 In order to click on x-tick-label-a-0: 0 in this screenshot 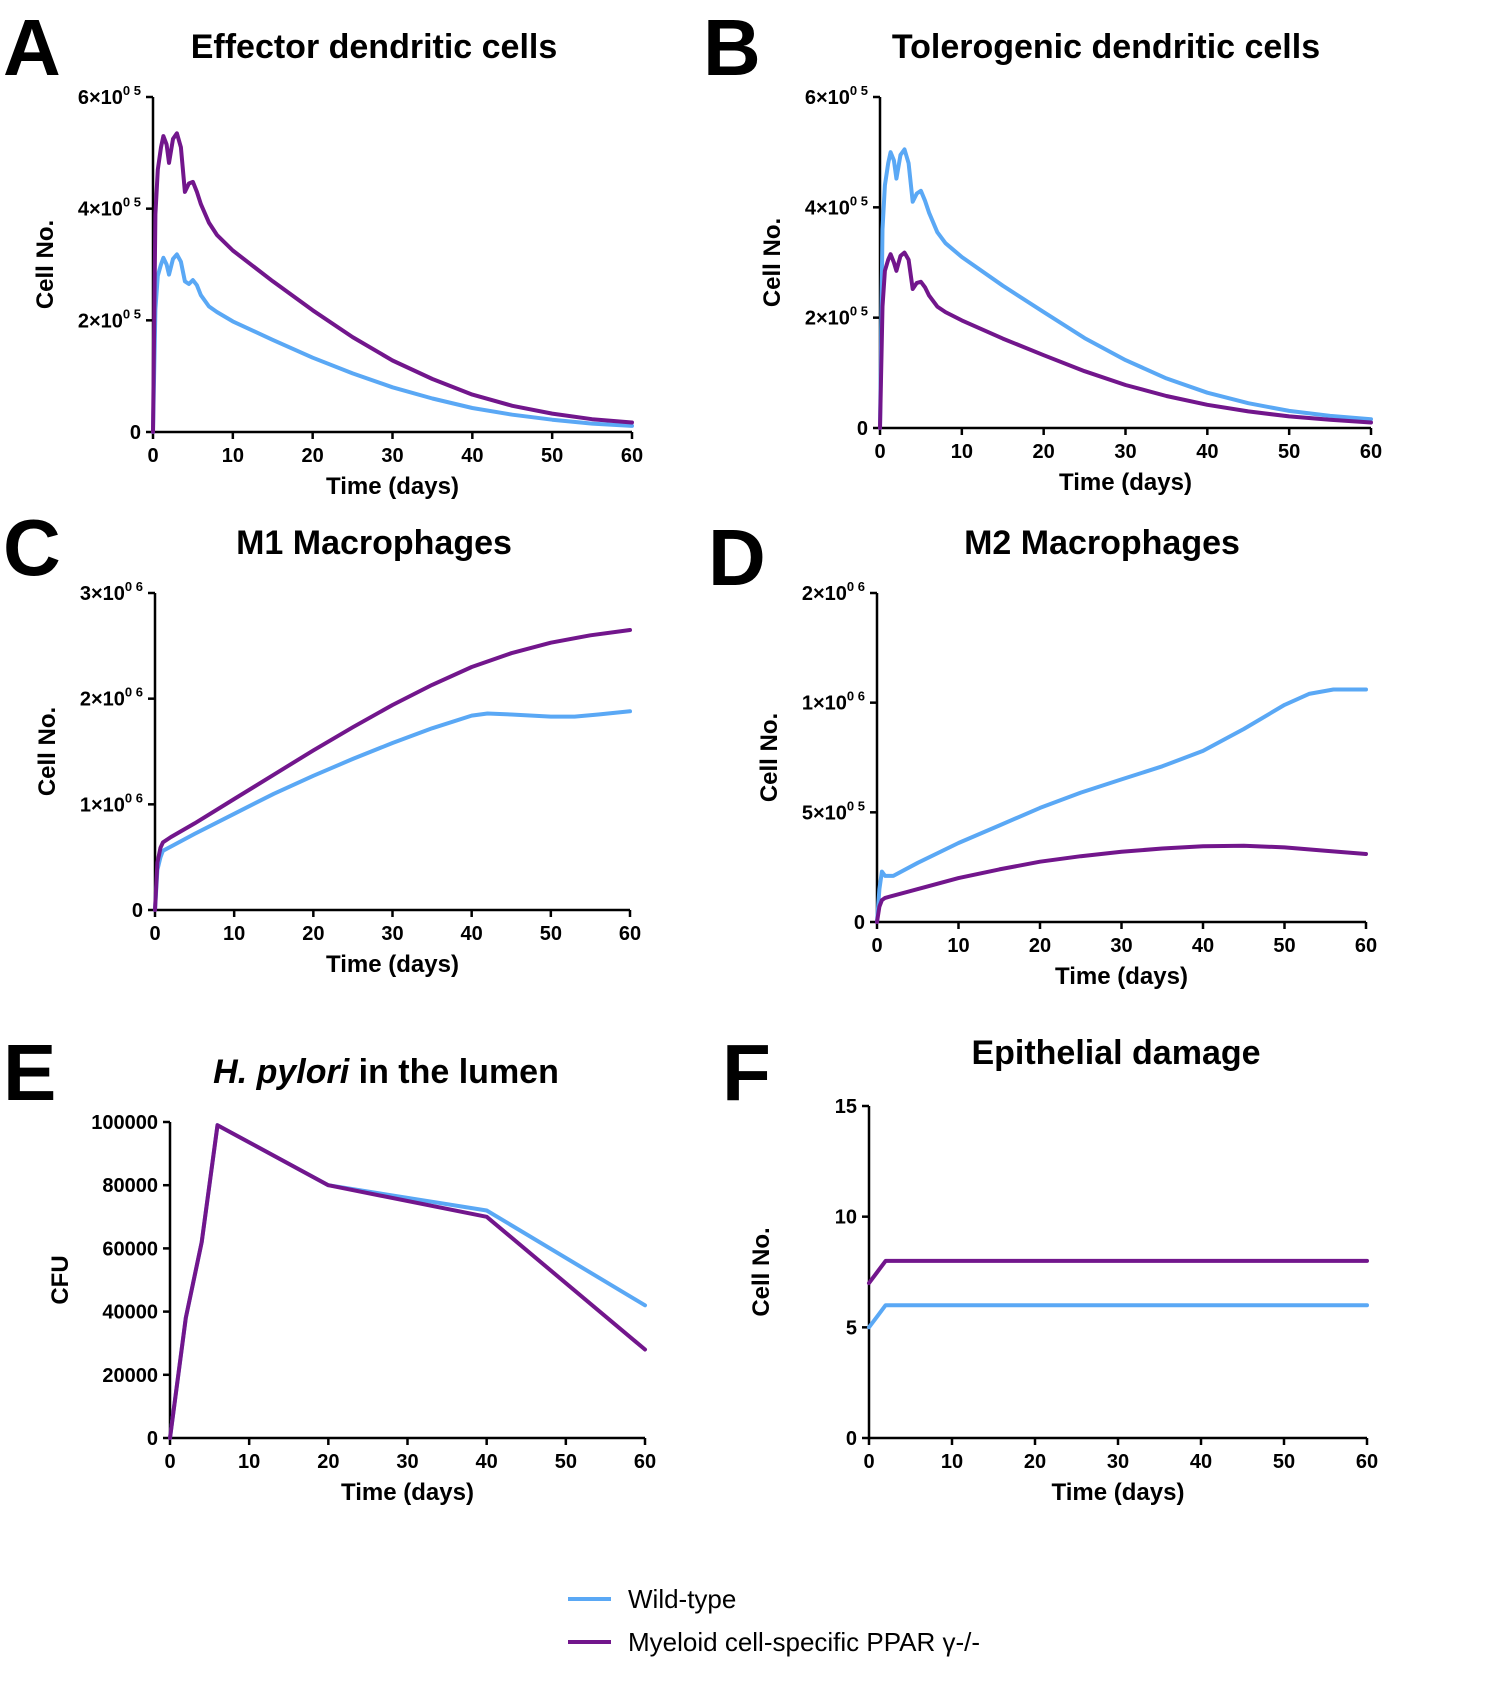, I will do `click(152, 456)`.